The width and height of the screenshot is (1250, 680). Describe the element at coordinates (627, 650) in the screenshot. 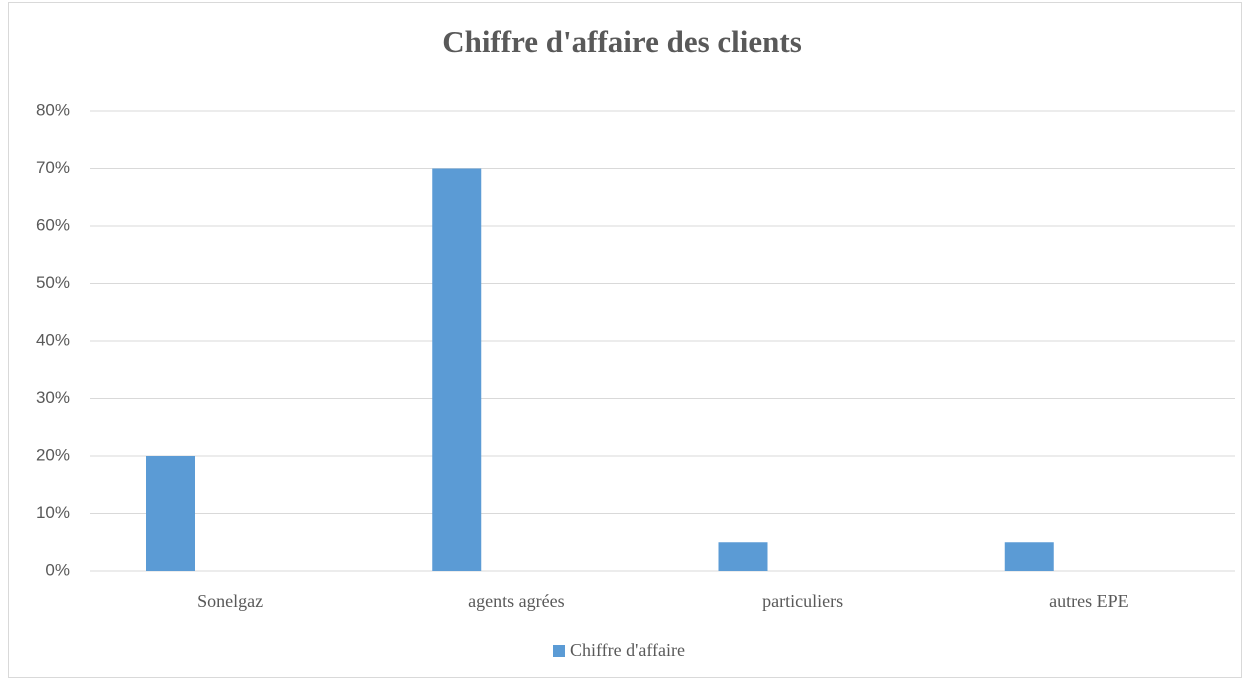

I see `legend-label: Chiffre d'affaire` at that location.